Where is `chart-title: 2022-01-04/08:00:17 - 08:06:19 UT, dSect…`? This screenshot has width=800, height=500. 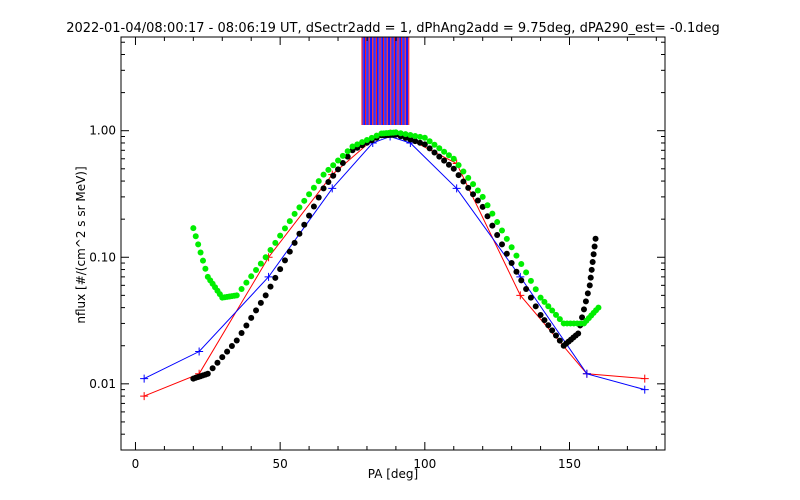
chart-title: 2022-01-04/08:00:17 - 08:06:19 UT, dSect… is located at coordinates (393, 28).